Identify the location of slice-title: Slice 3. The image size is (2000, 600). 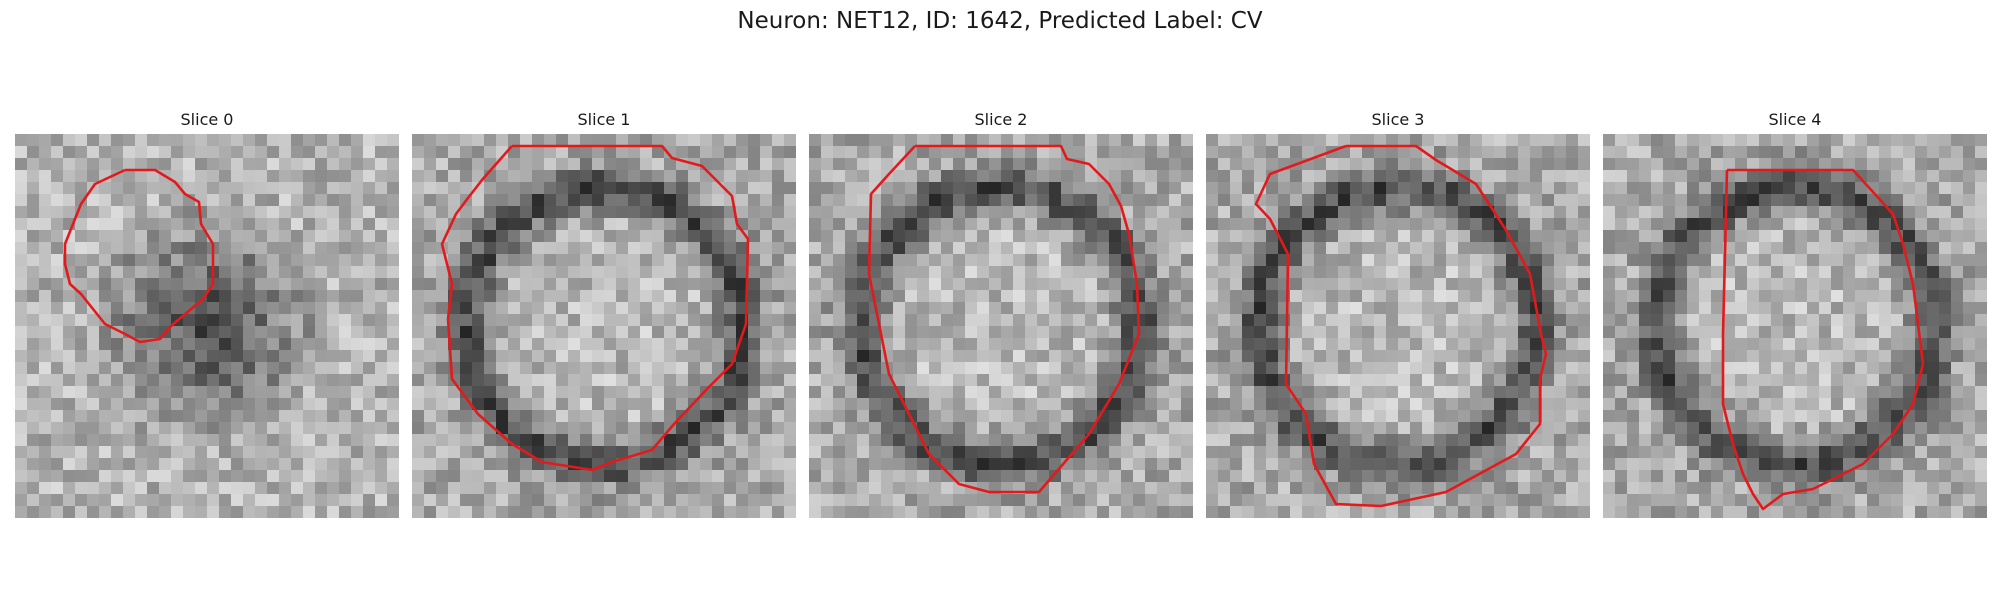
(1398, 119).